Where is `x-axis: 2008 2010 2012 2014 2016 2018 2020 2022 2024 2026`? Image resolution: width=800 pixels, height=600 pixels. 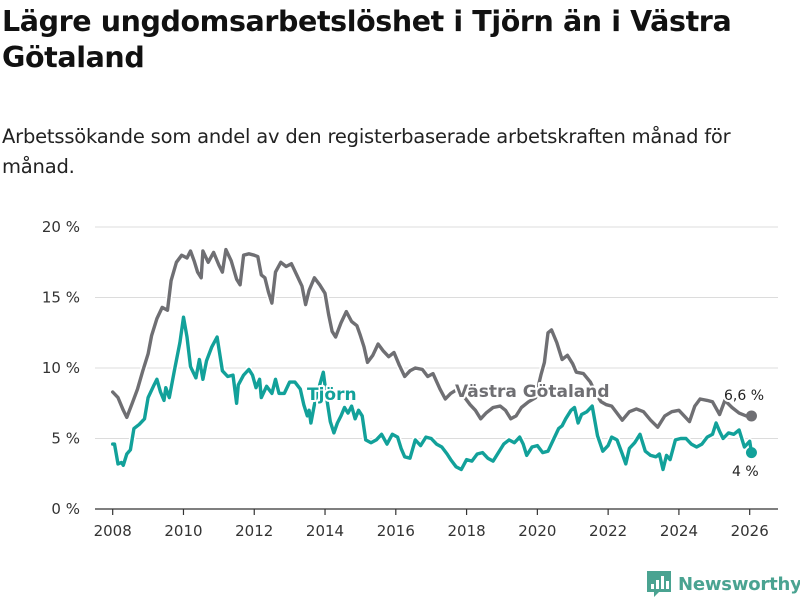
x-axis: 2008 2010 2012 2014 2016 2018 2020 2022 2024 2026 is located at coordinates (436, 524).